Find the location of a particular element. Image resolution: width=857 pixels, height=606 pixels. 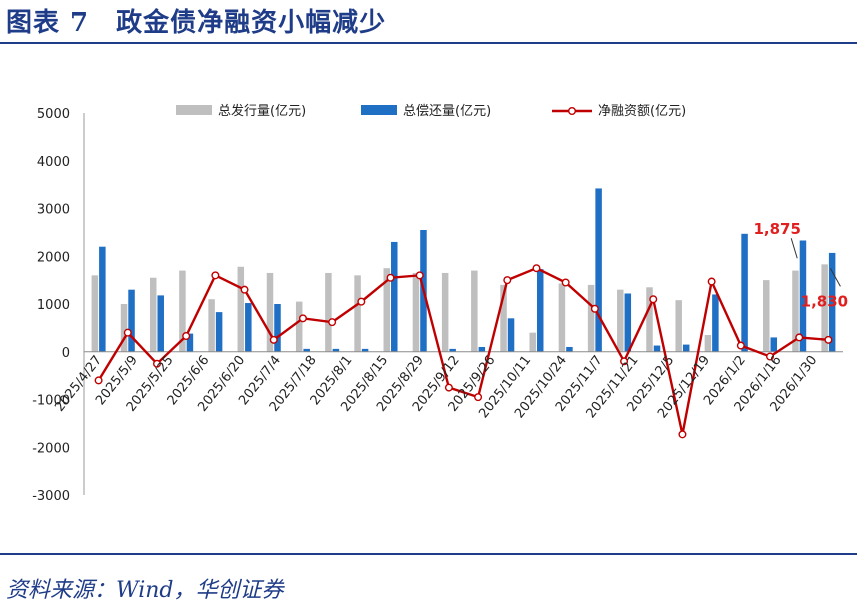

annotation-label-2: 1,830 is located at coordinates (824, 301).